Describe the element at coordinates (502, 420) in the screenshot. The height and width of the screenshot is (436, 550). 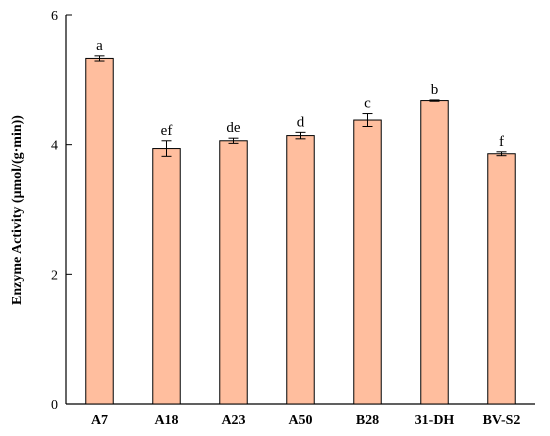
I see `x-tick-label-BV-S2: BV-S2` at that location.